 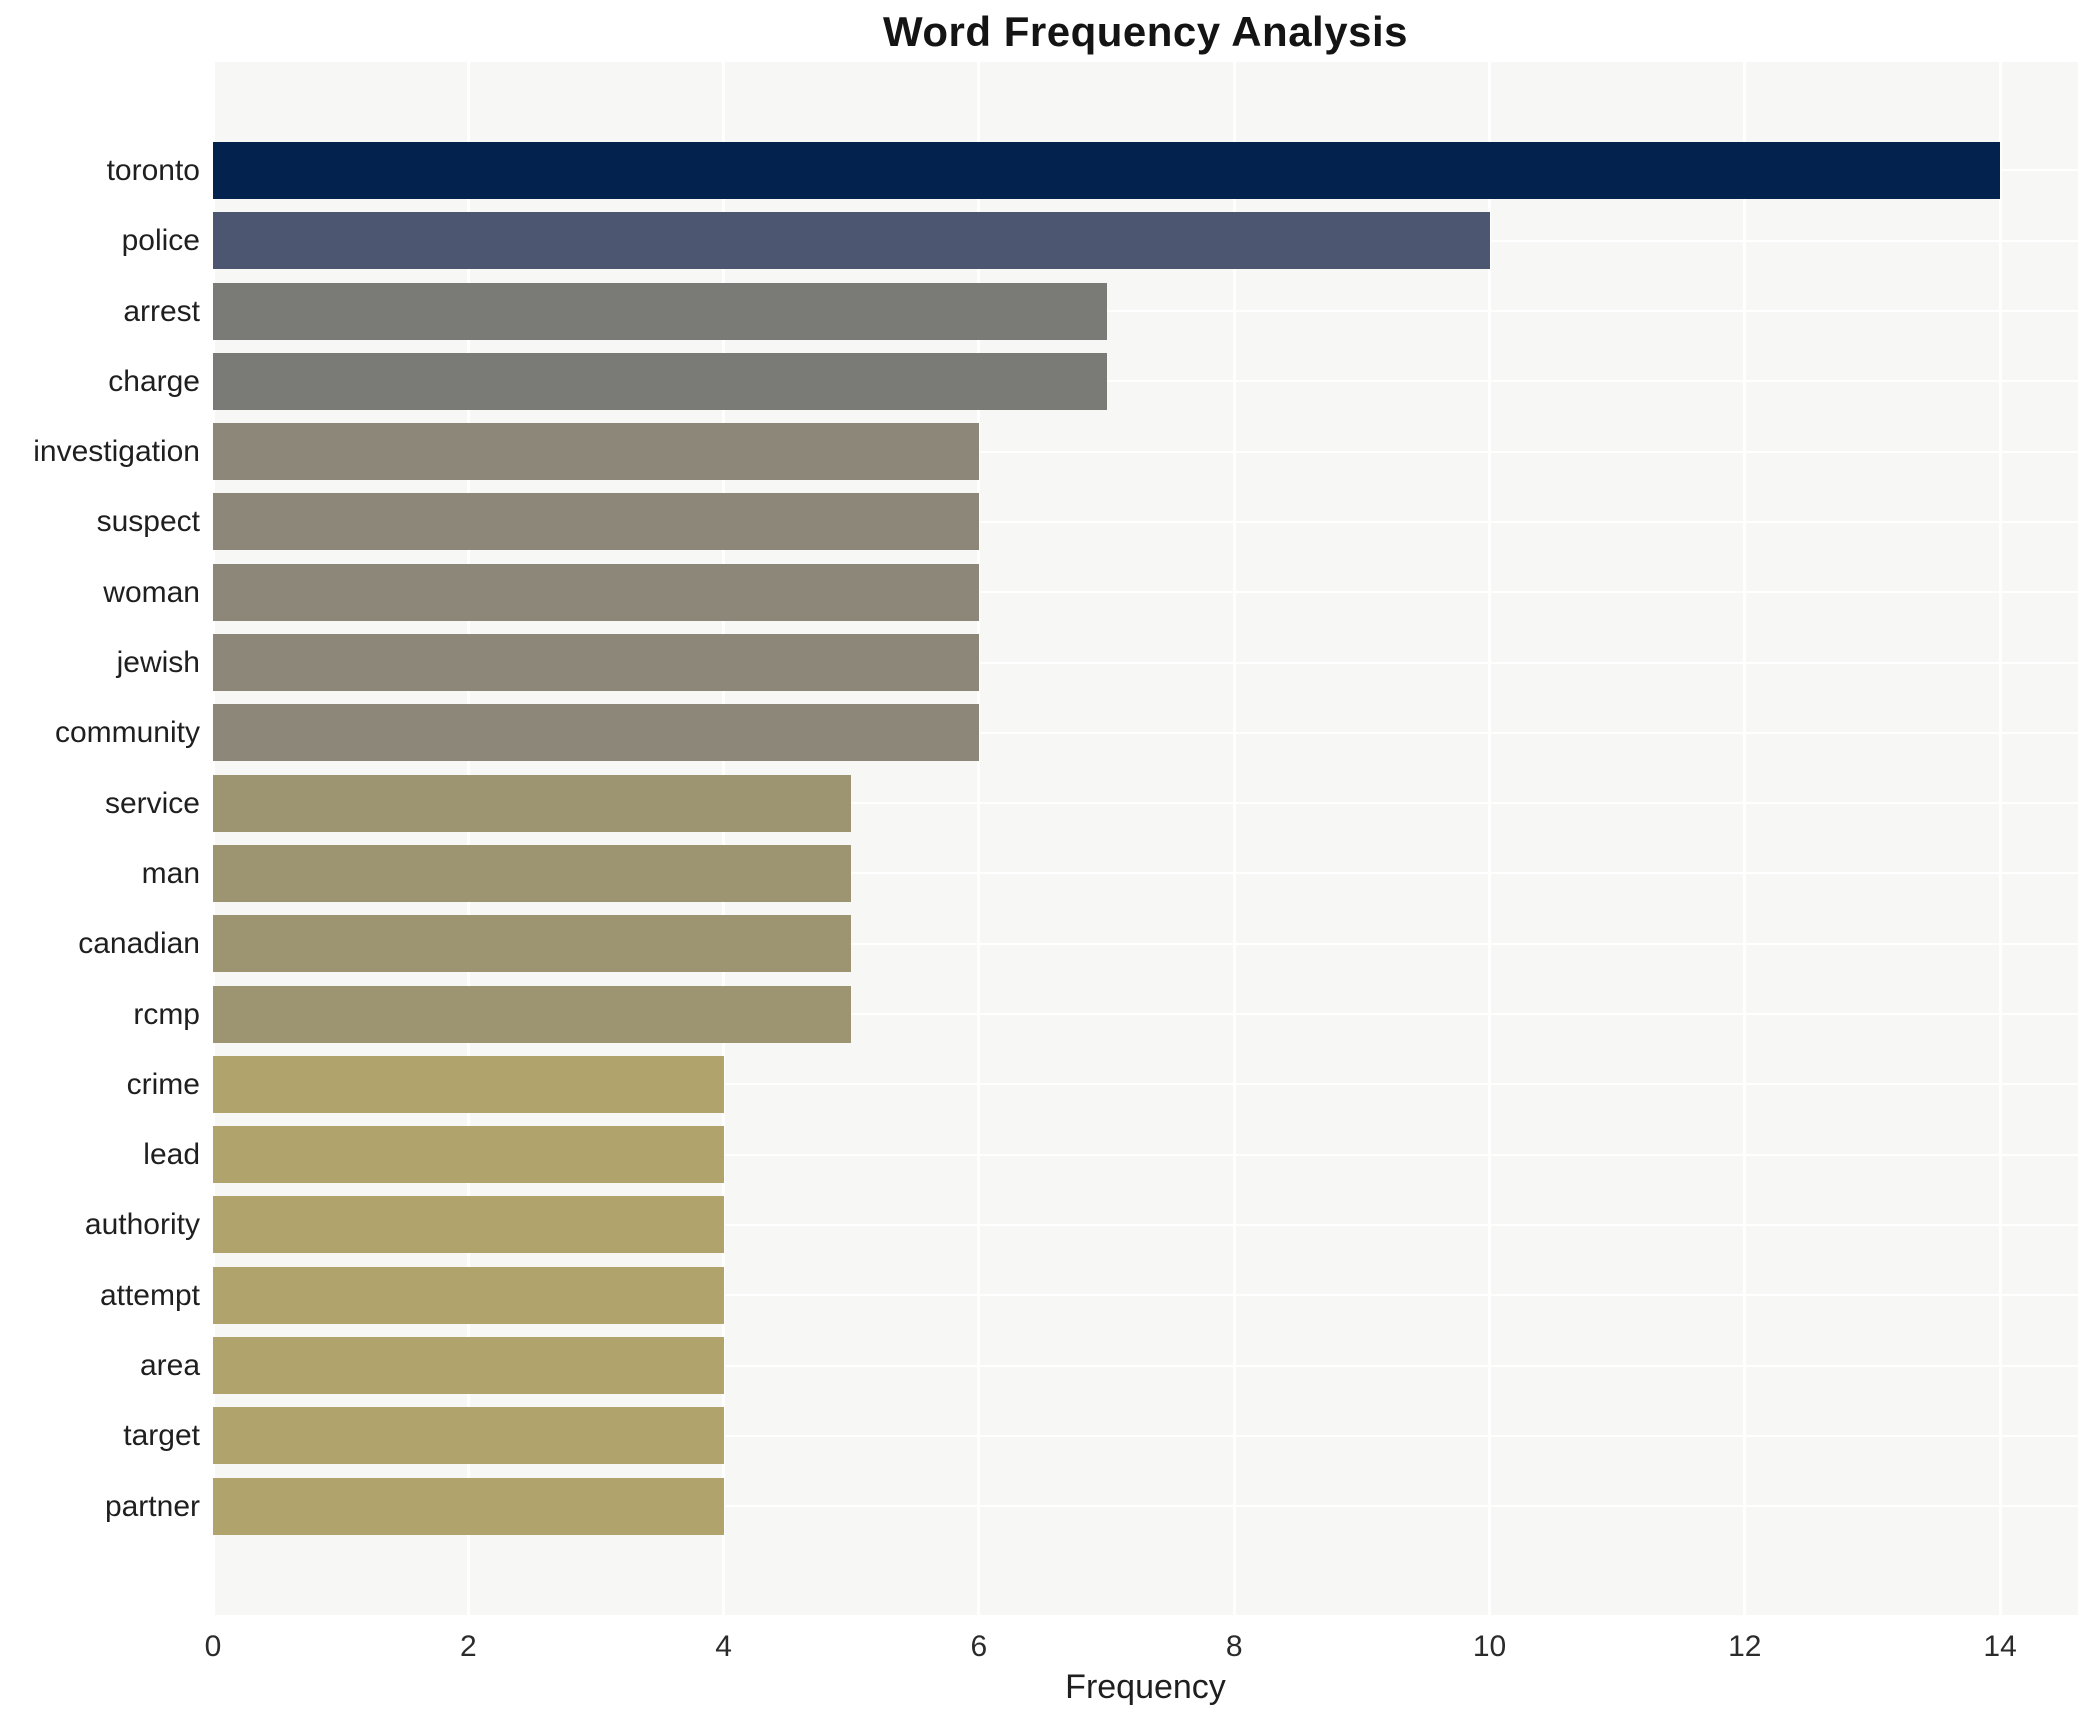 What do you see at coordinates (1145, 943) in the screenshot?
I see `horizontal-gridline-canadian` at bounding box center [1145, 943].